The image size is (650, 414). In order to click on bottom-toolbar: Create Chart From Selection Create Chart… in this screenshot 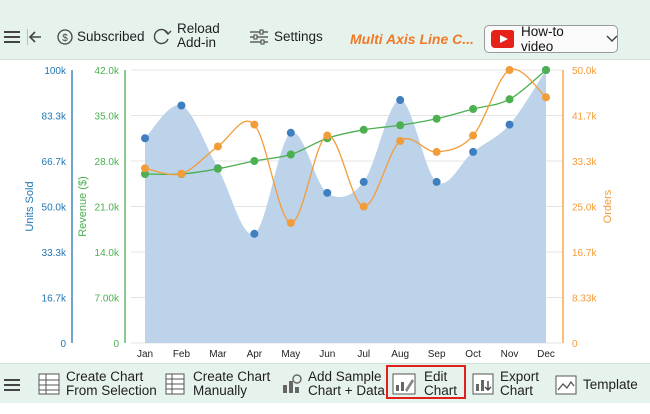, I will do `click(325, 383)`.